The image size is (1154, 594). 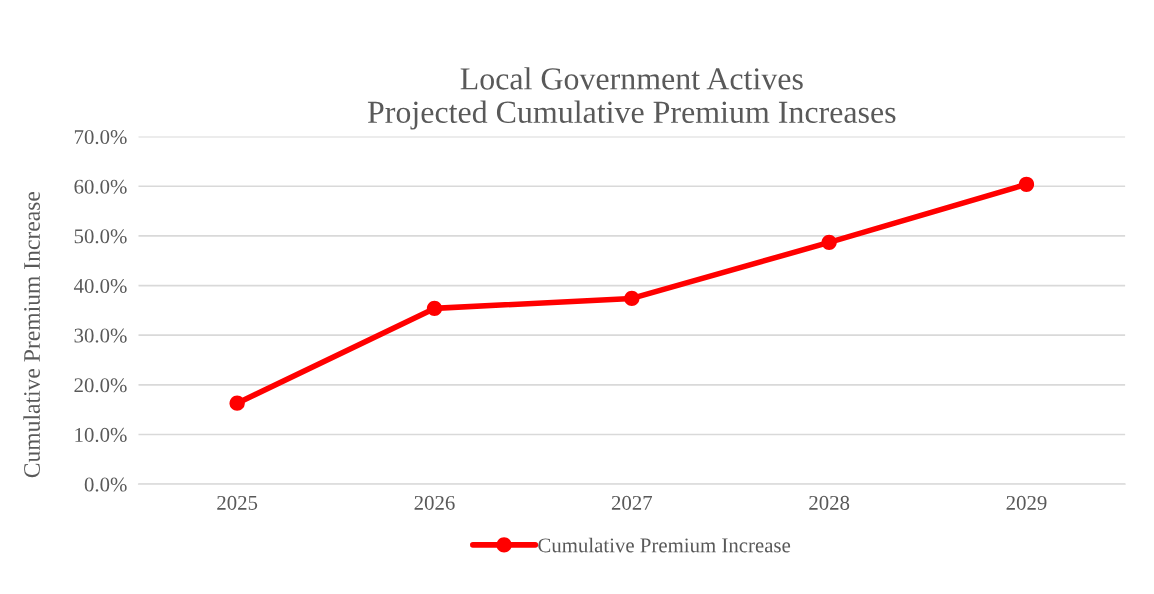 I want to click on y-tick-label: 10.0%, so click(x=101, y=434).